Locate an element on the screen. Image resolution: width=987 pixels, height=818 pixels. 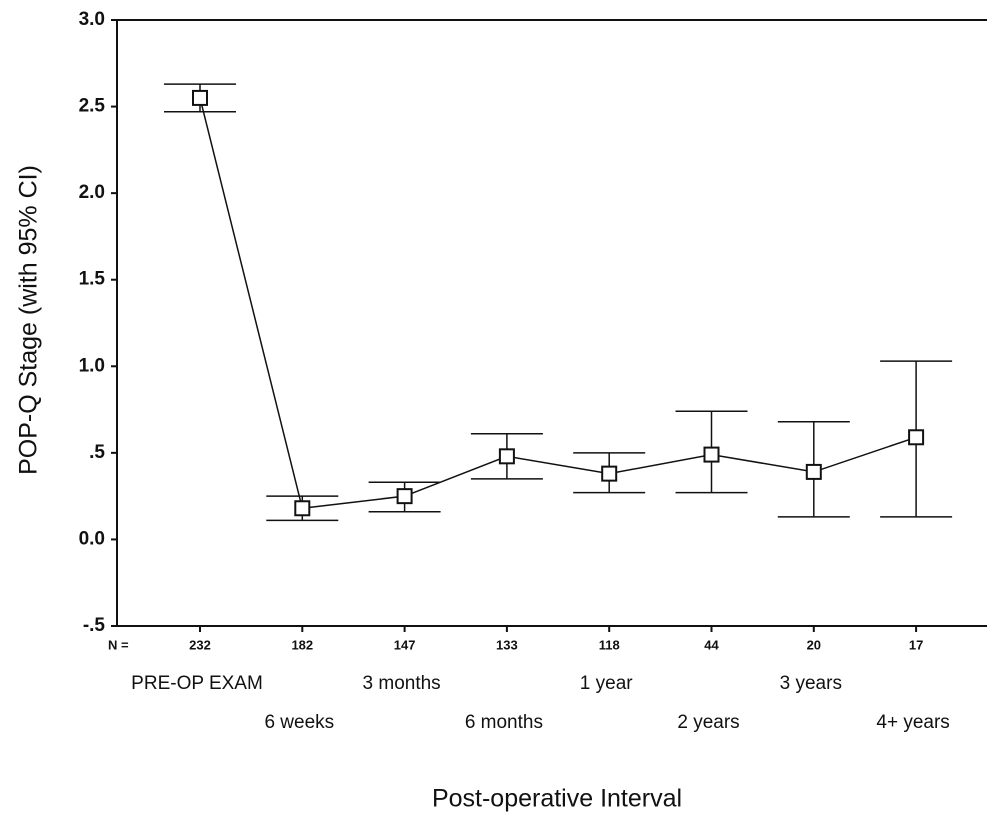
x-tick-label: 2 years is located at coordinates (708, 722).